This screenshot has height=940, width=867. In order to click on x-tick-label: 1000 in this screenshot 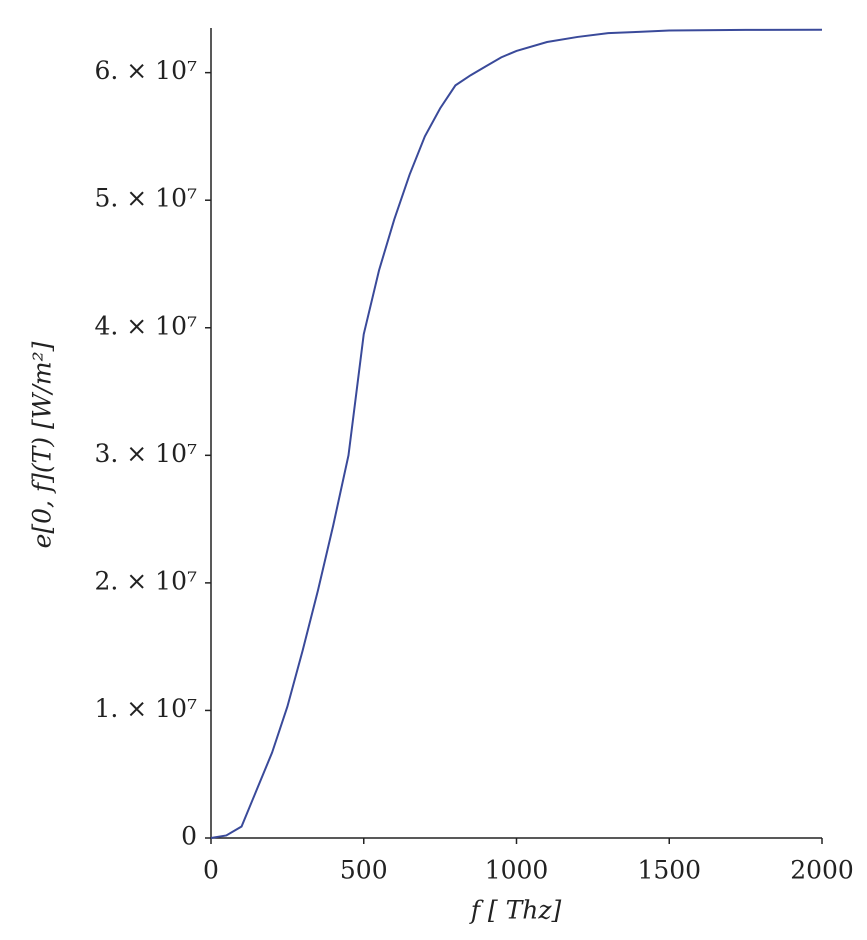, I will do `click(517, 870)`.